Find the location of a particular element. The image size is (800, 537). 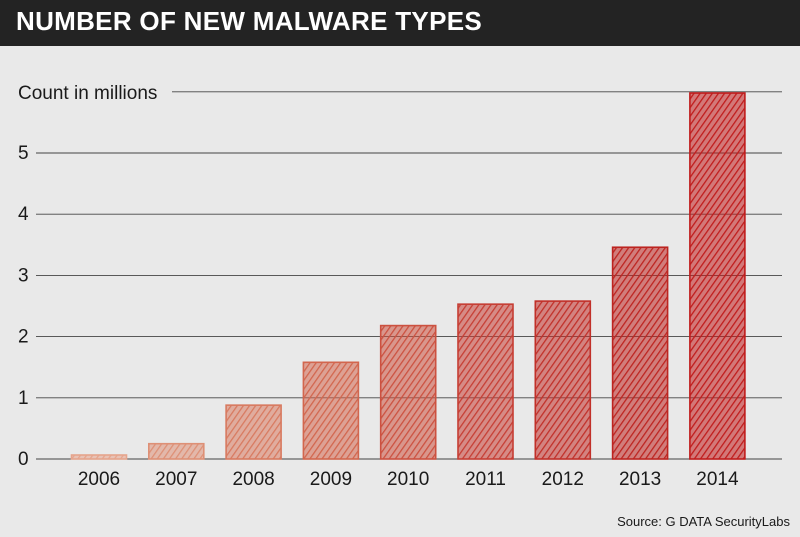

x-tick-label: 2010 is located at coordinates (408, 479).